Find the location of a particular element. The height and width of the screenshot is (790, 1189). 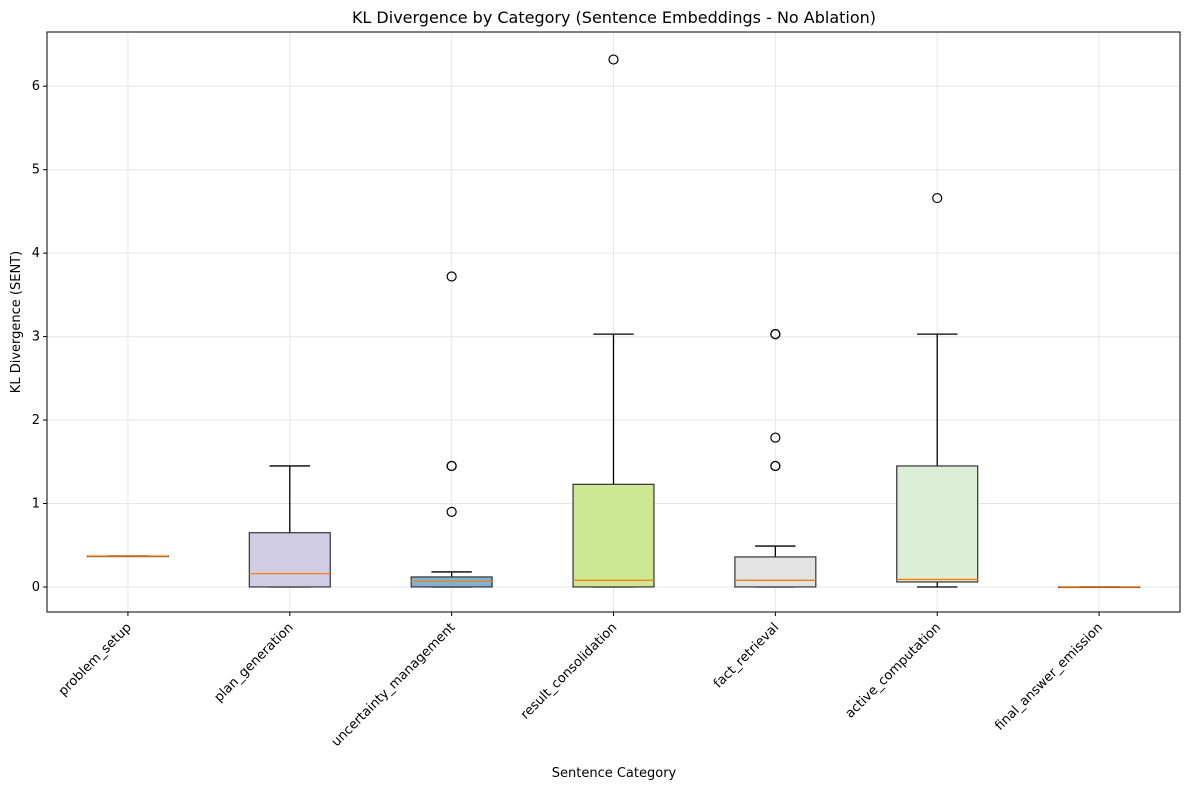

y-axis: 0 1 2 3 4 5 6 is located at coordinates (39, 337).